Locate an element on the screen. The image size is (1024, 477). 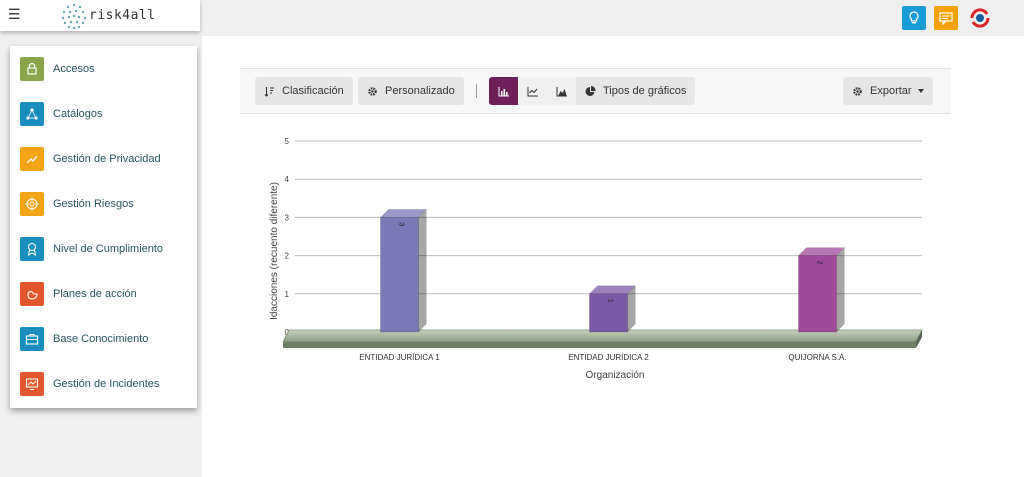
bar-value-label: 1 is located at coordinates (610, 301).